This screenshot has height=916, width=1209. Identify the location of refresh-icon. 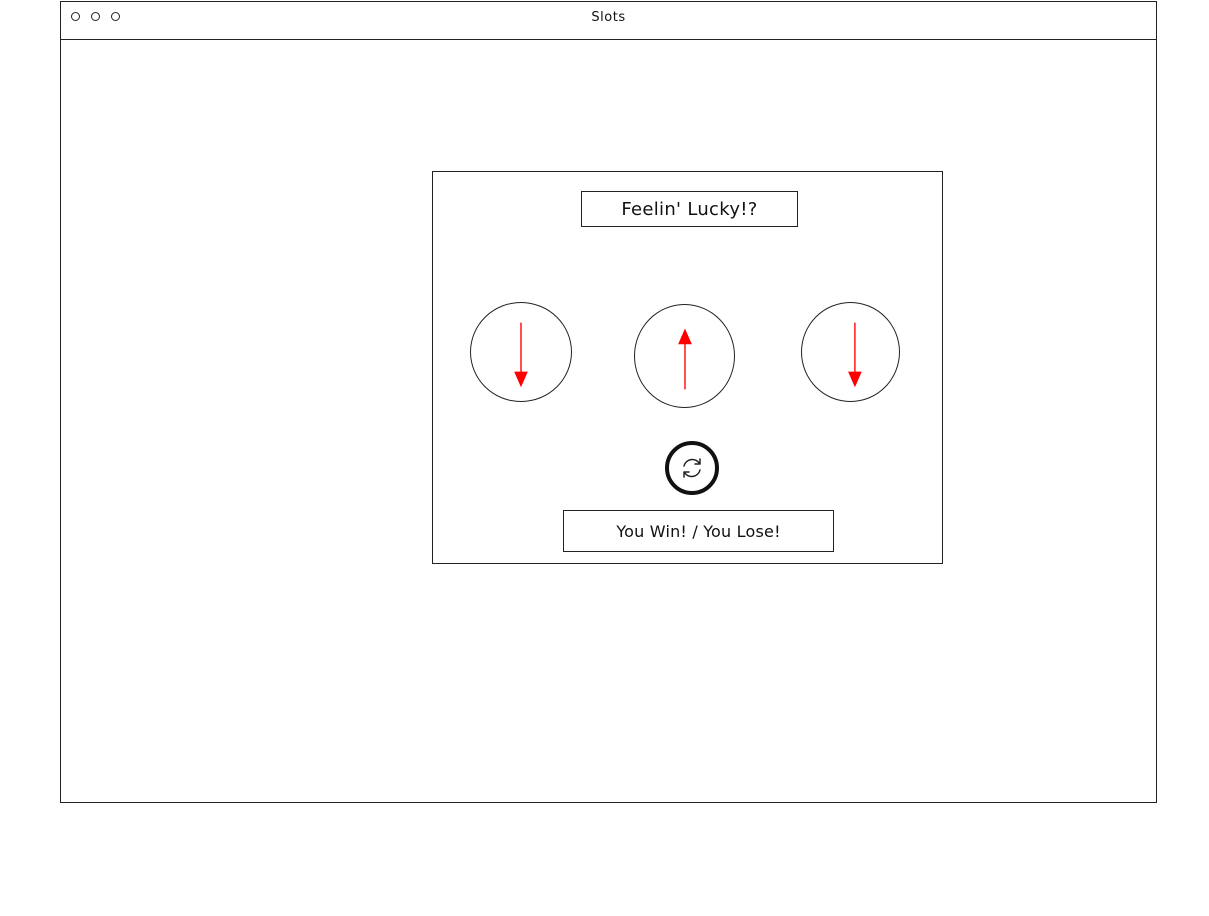
(692, 468).